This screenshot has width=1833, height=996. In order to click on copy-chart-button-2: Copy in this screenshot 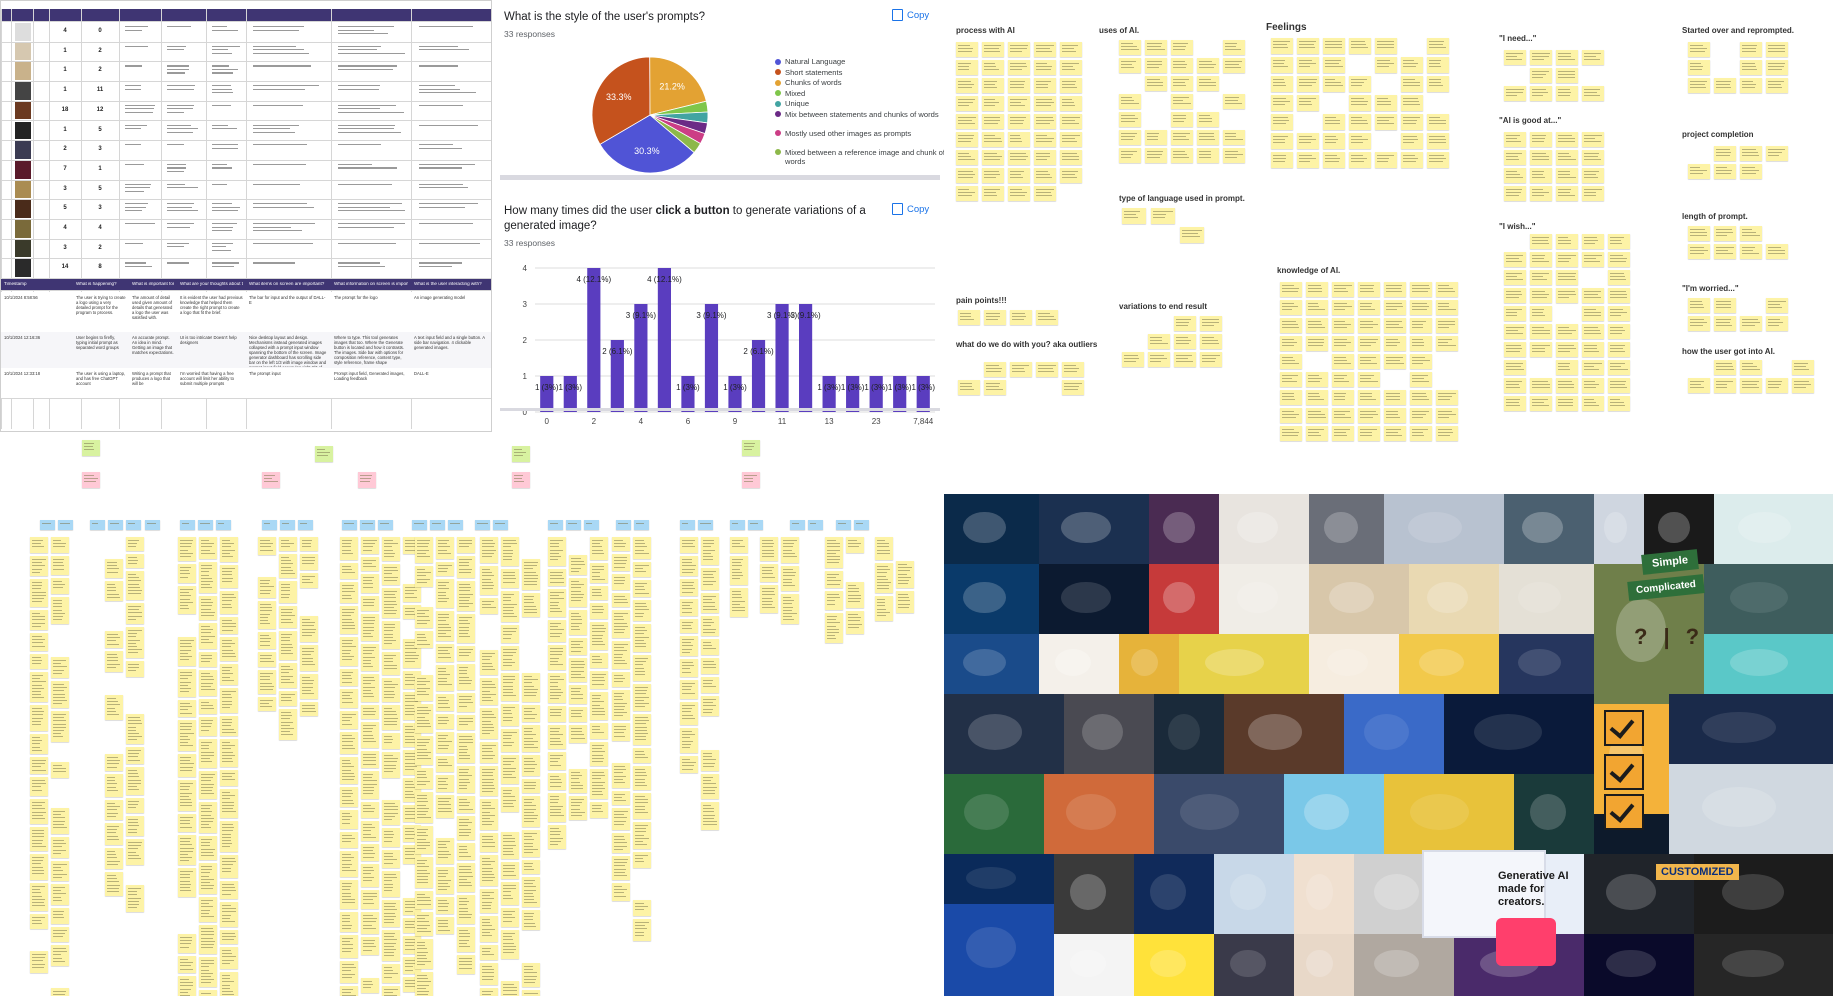, I will do `click(910, 209)`.